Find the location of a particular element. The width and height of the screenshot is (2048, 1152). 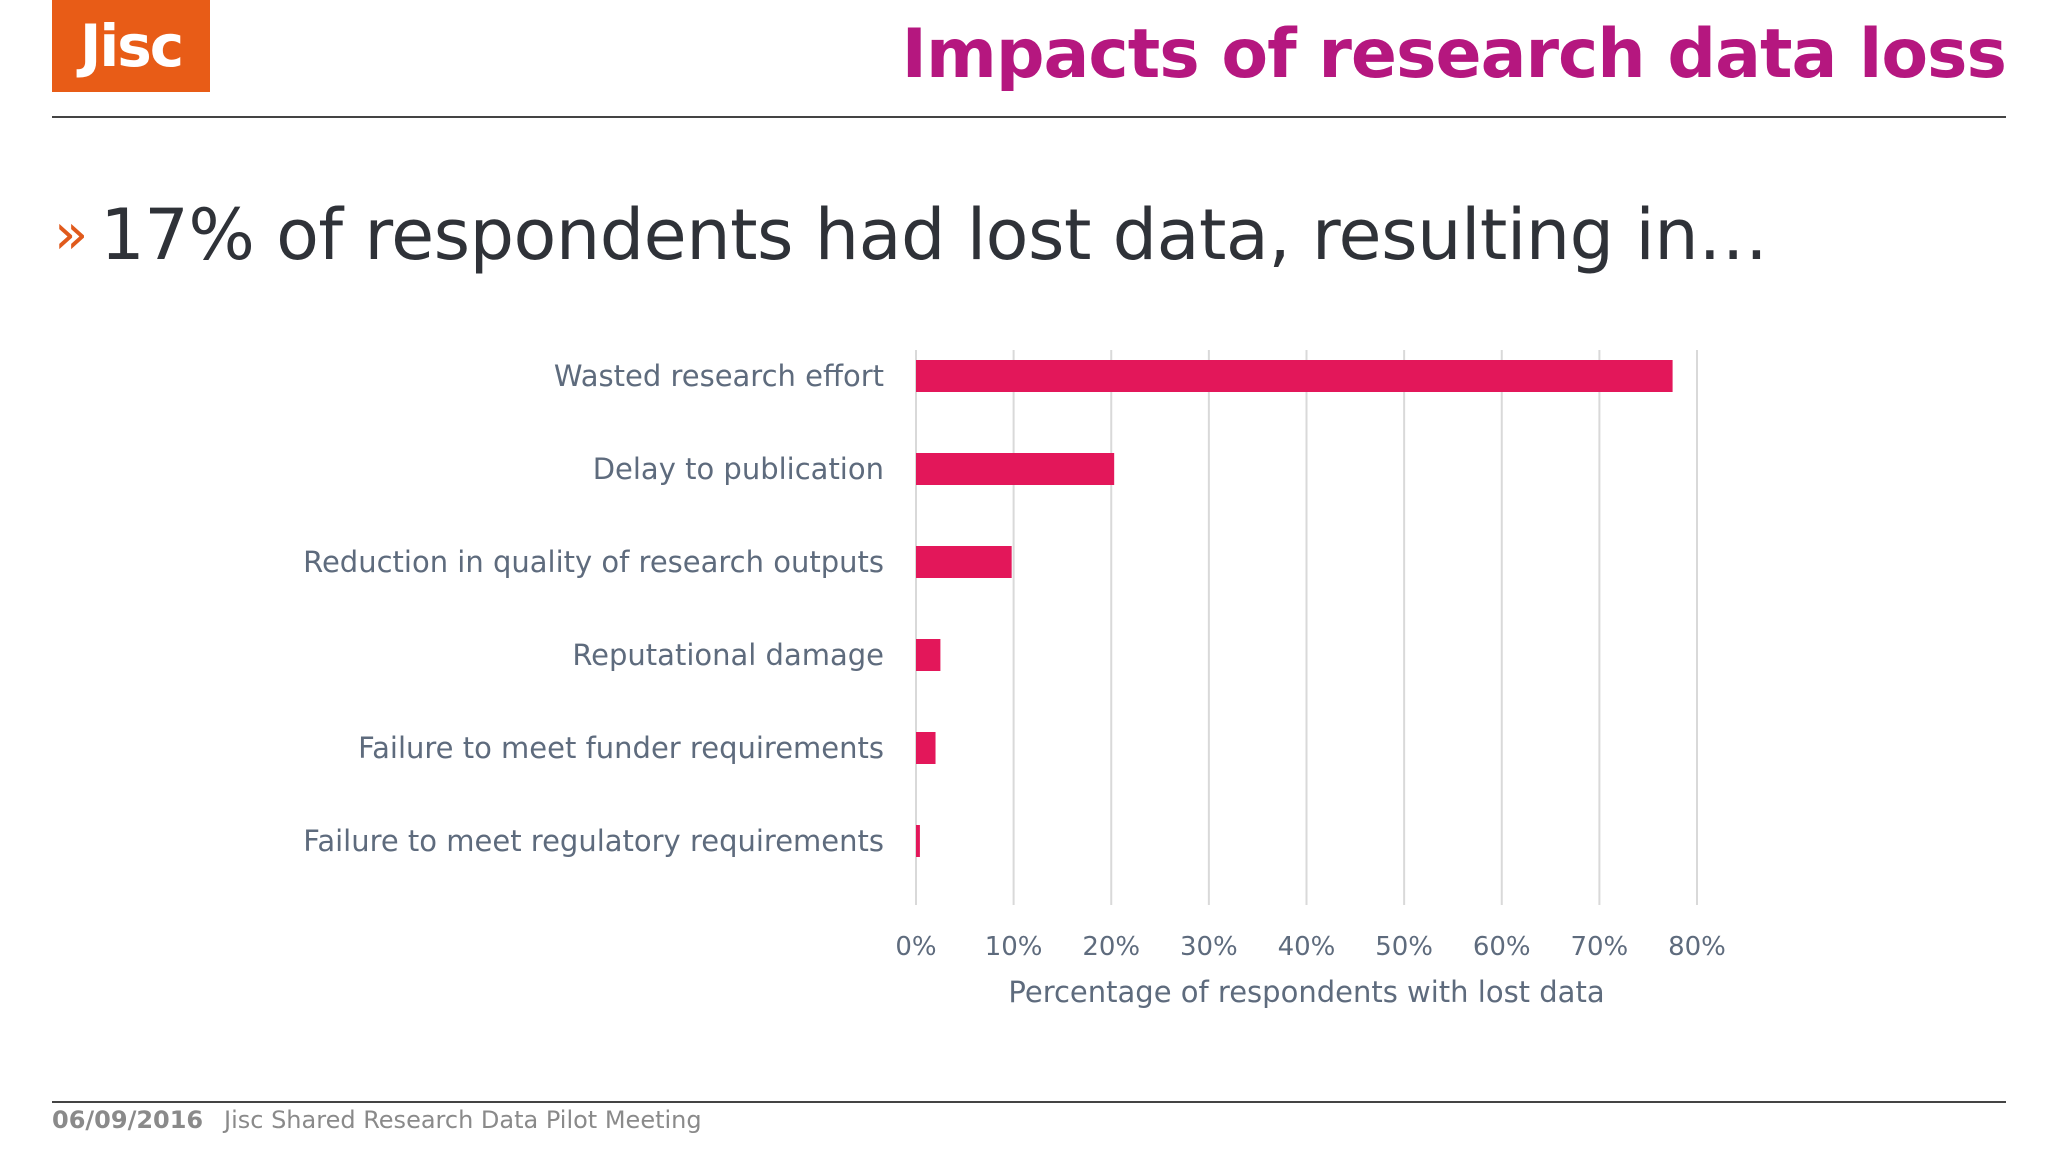

x-tick-label: 20% is located at coordinates (1111, 947).